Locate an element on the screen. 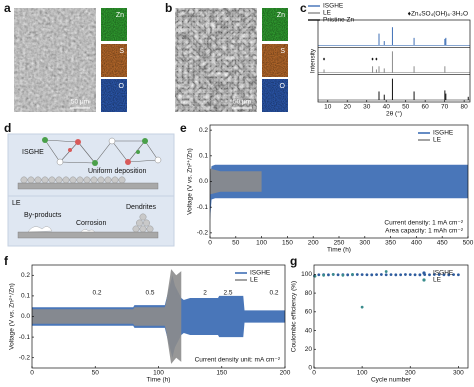 This screenshot has width=474, height=387. panel-label: c is located at coordinates (303, 8).